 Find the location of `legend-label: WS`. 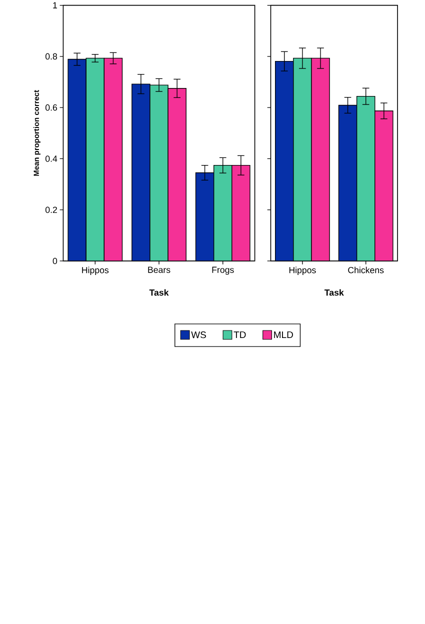

legend-label: WS is located at coordinates (198, 334).